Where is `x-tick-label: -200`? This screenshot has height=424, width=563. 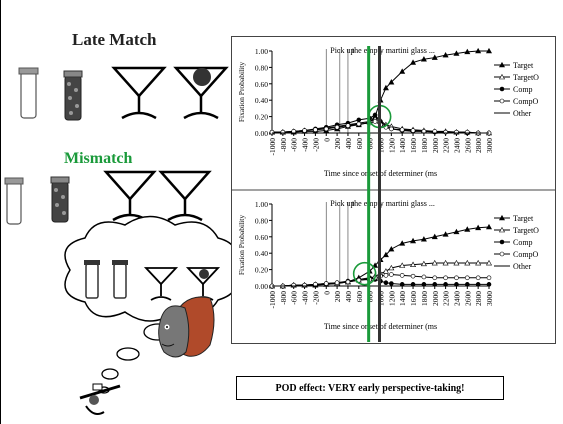 x-tick-label: -200 is located at coordinates (315, 298).